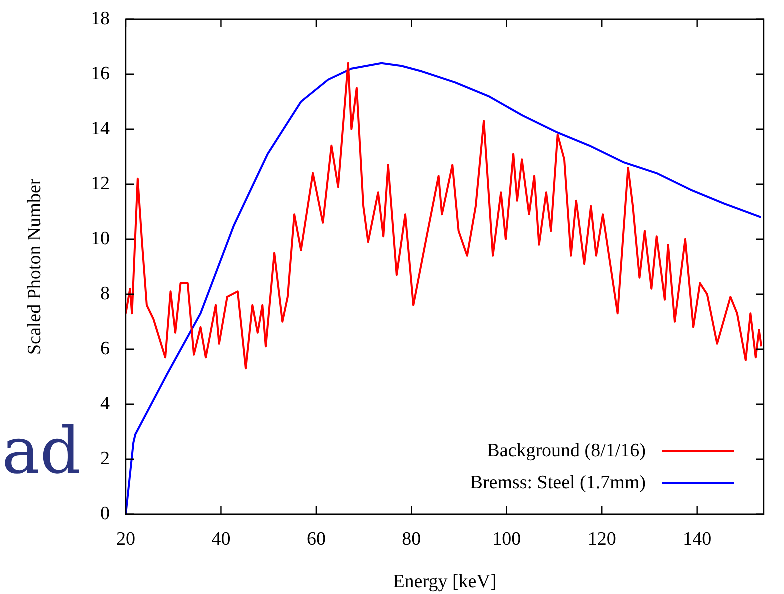 This screenshot has height=594, width=784. What do you see at coordinates (105, 459) in the screenshot?
I see `y-tick-label: 2` at bounding box center [105, 459].